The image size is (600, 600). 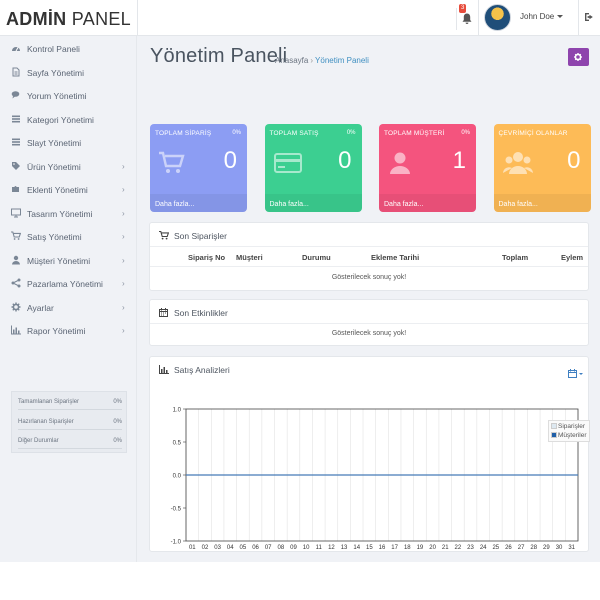 What do you see at coordinates (508, 548) in the screenshot?
I see `x-tick-label: 26` at bounding box center [508, 548].